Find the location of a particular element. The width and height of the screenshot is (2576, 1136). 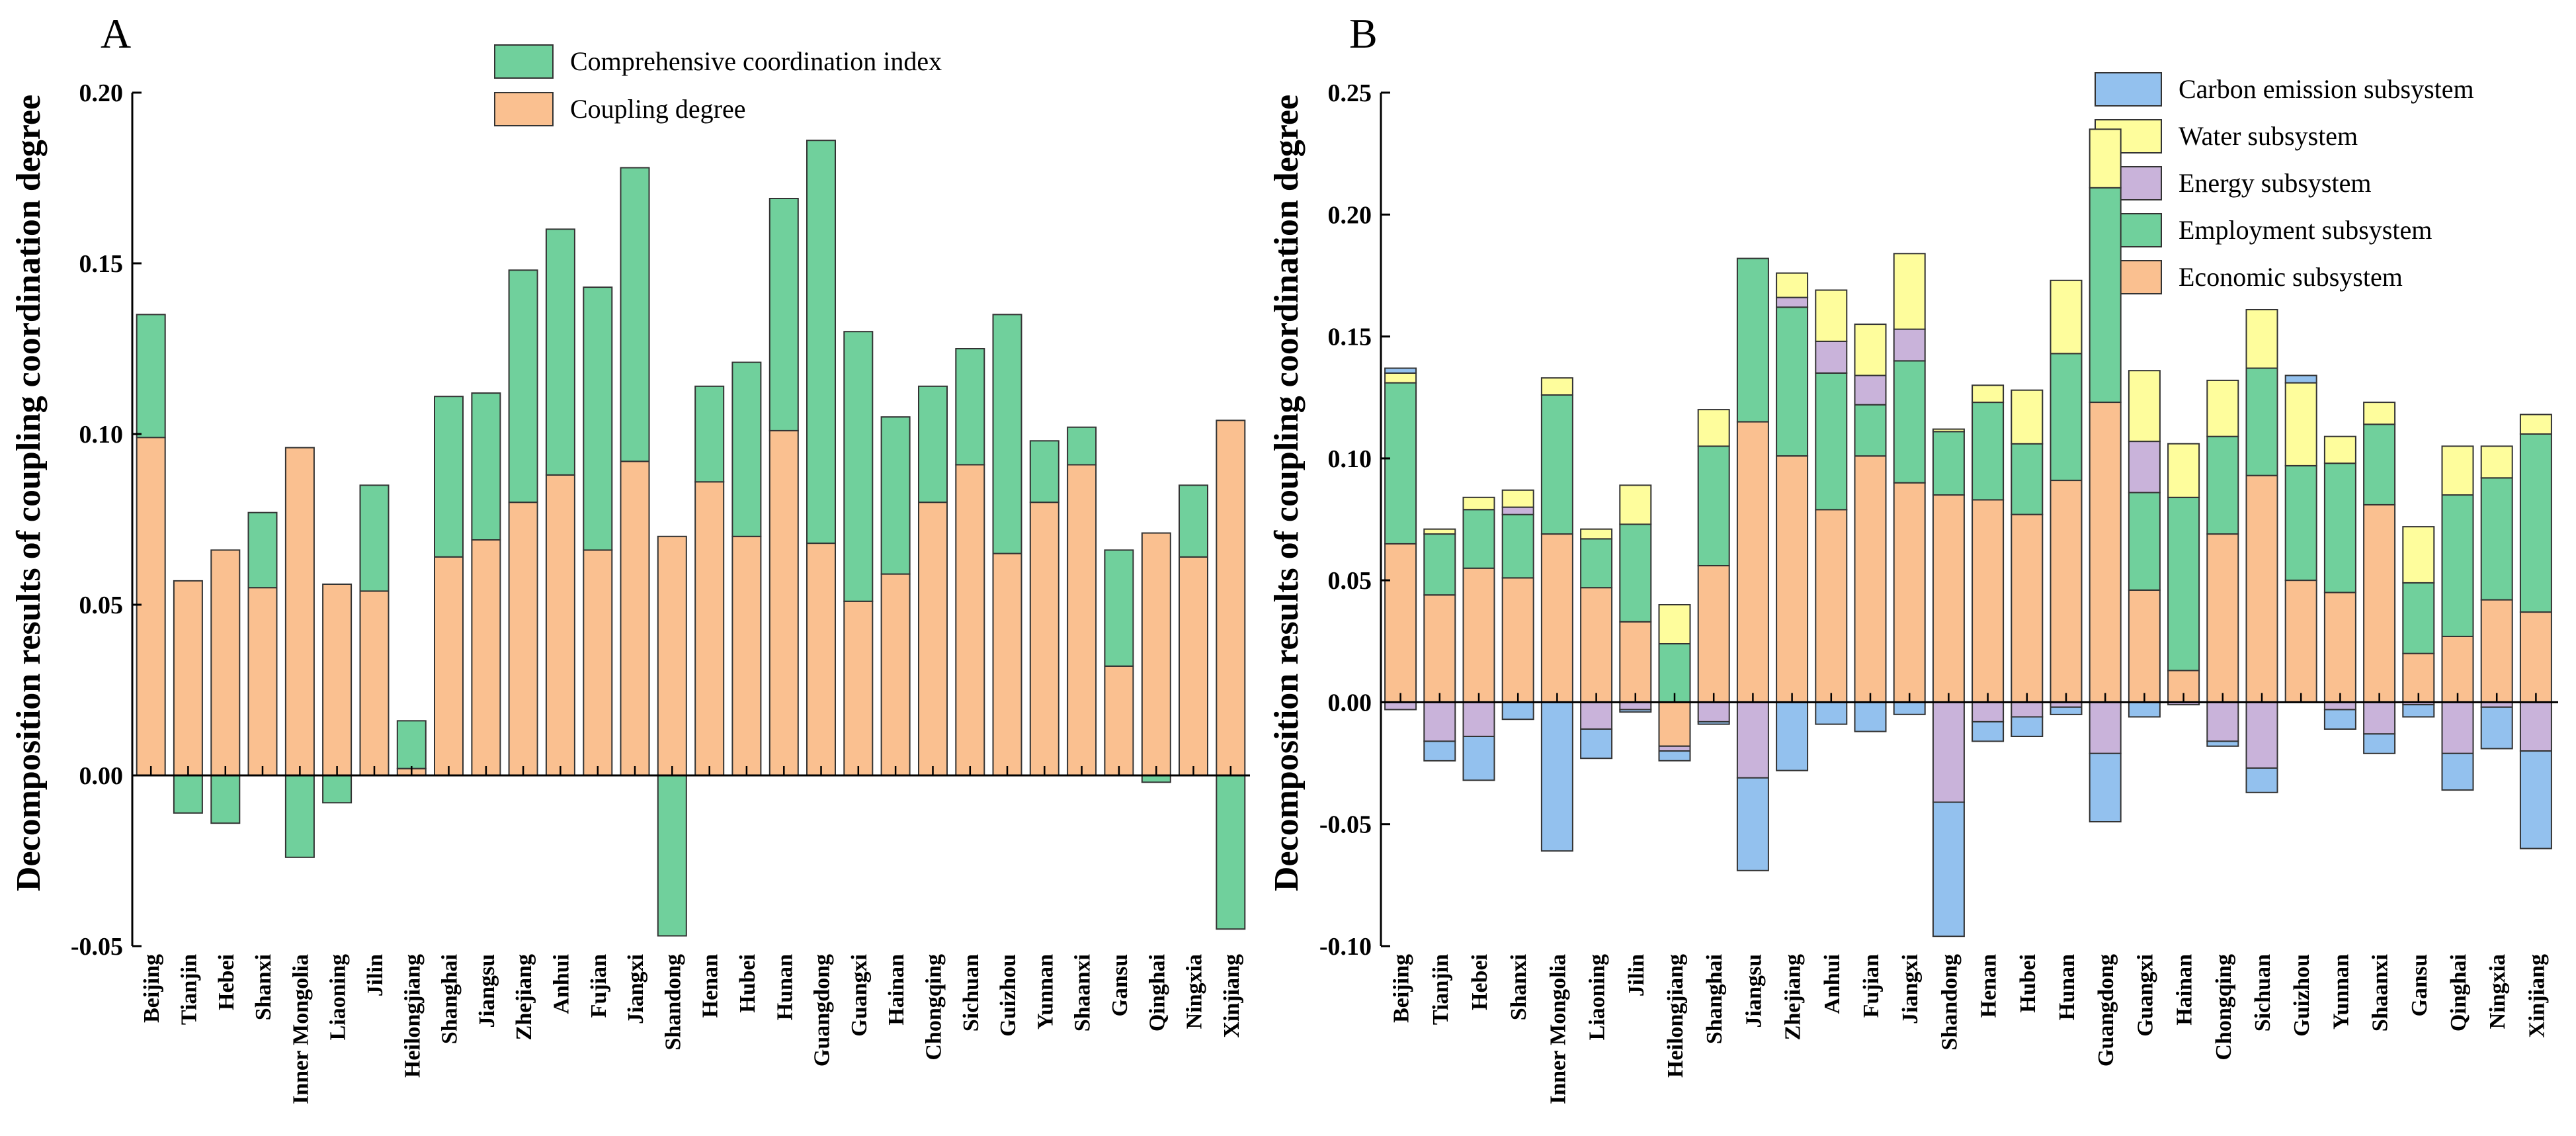

panel-b-bar-jiangsu-energy-subsystem is located at coordinates (1753, 740).